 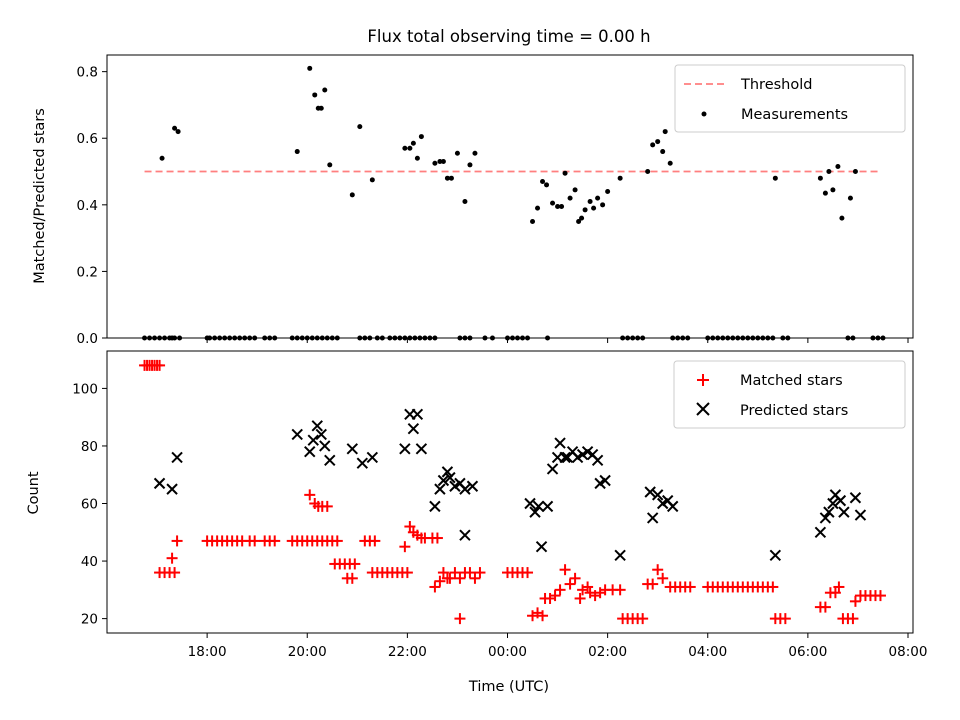 I want to click on bottom-x-tick-label: 00:00, so click(x=507, y=652).